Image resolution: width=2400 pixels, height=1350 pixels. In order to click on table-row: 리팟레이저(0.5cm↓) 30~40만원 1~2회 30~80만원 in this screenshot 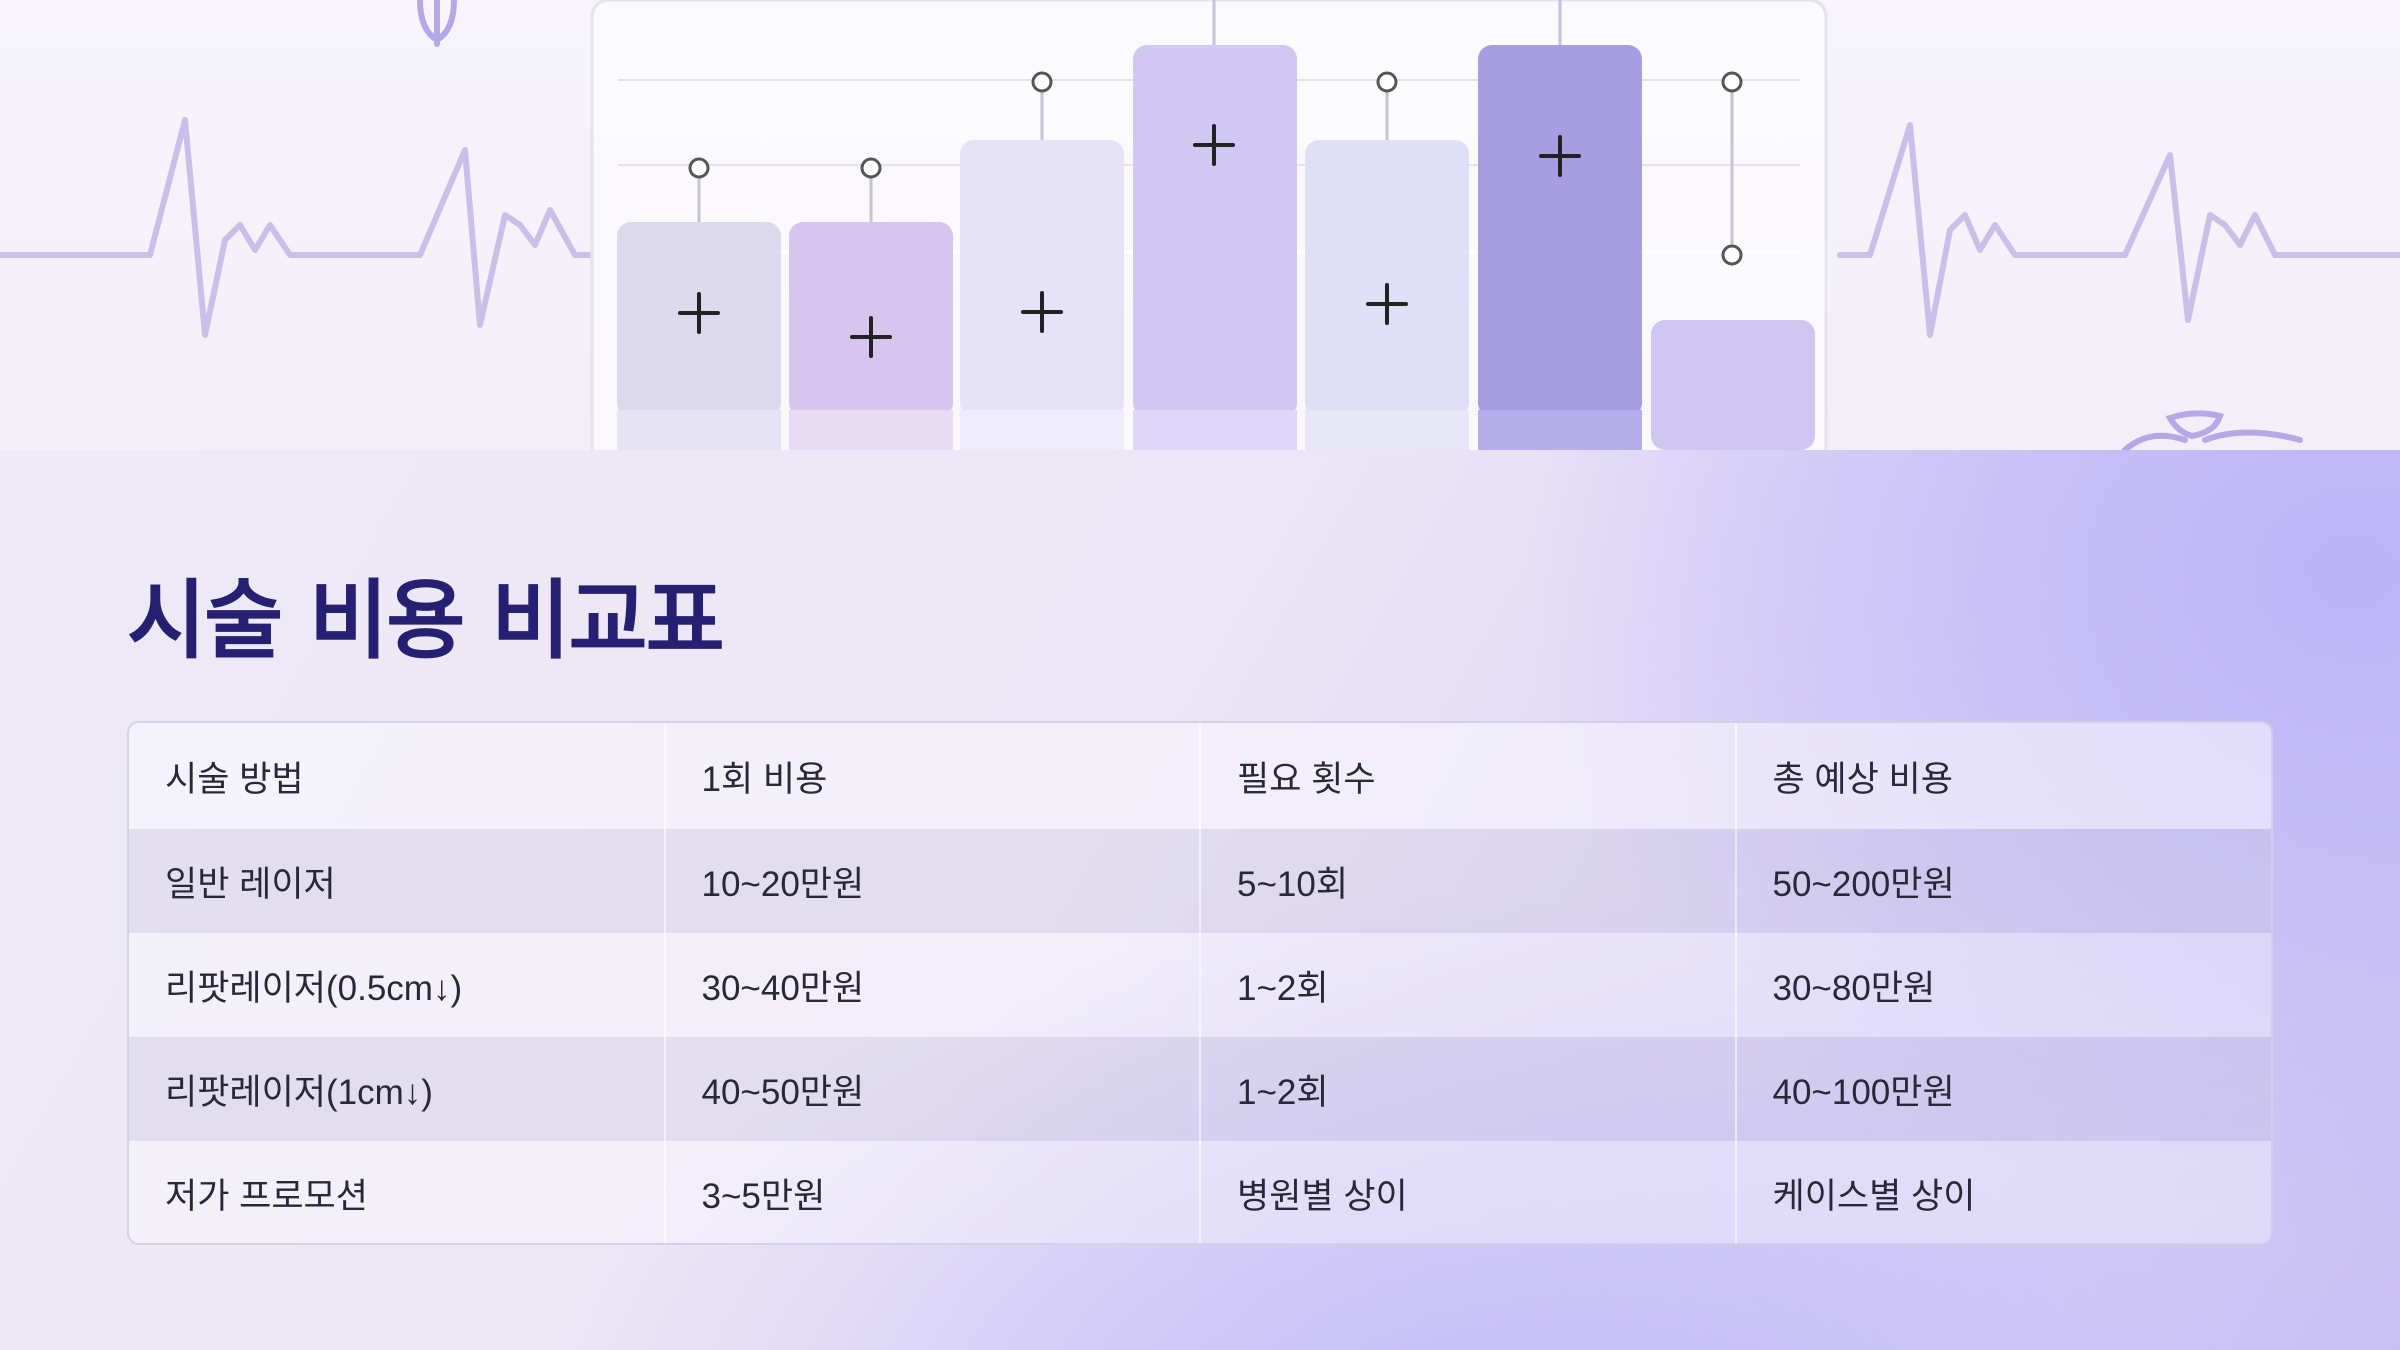, I will do `click(1200, 985)`.